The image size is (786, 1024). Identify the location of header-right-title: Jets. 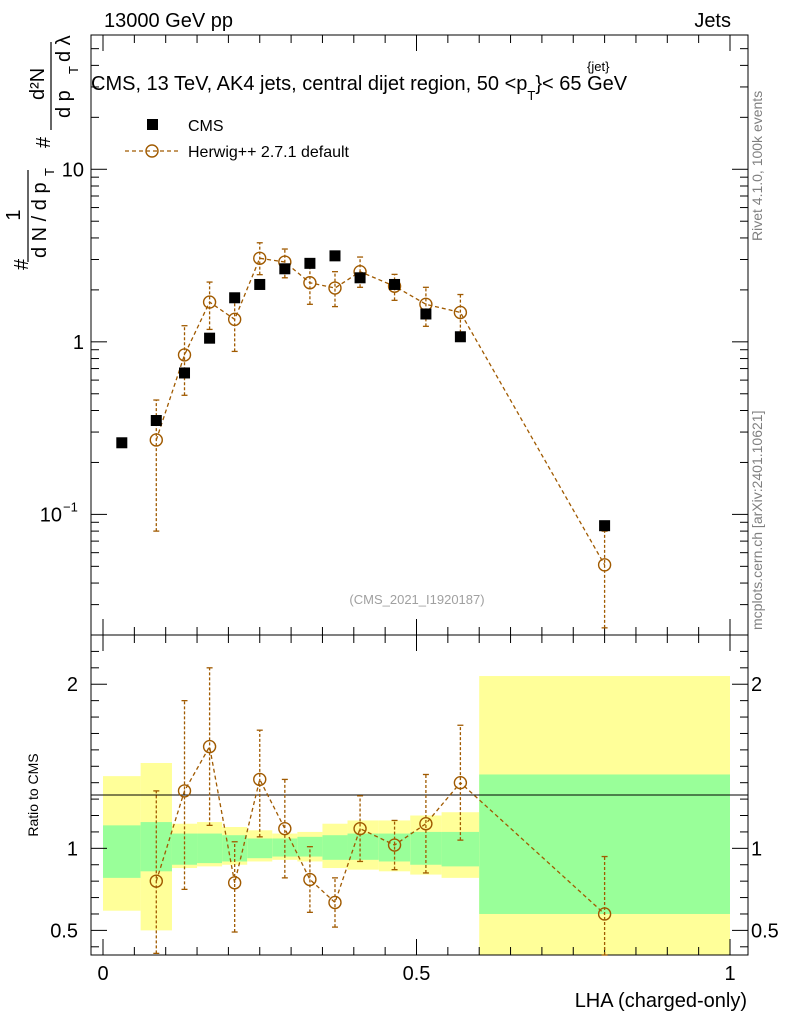
(712, 21).